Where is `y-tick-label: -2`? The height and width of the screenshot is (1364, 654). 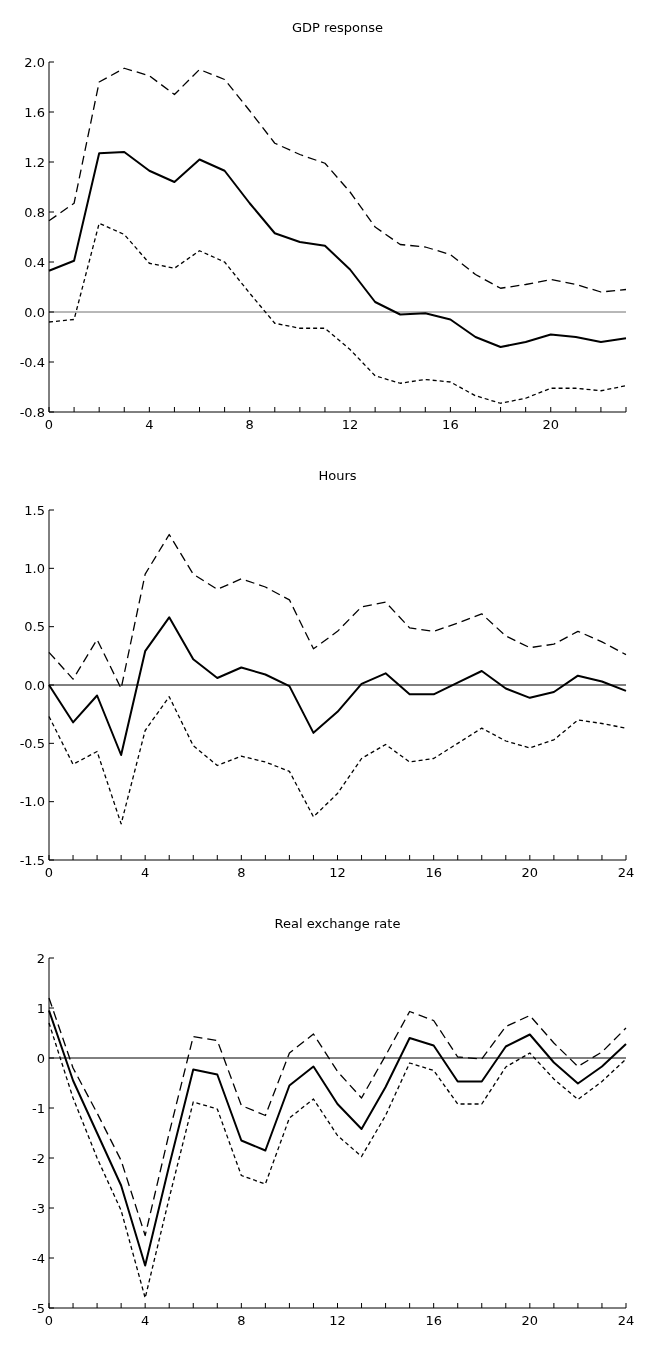
y-tick-label: -2 is located at coordinates (38, 1158).